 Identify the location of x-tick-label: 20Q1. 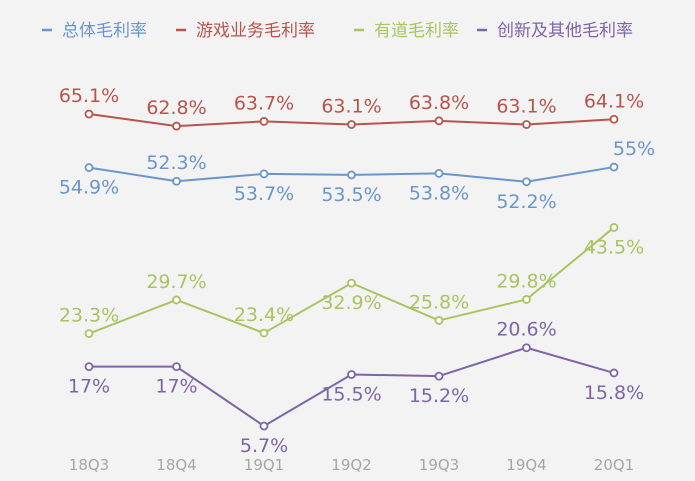
(614, 465).